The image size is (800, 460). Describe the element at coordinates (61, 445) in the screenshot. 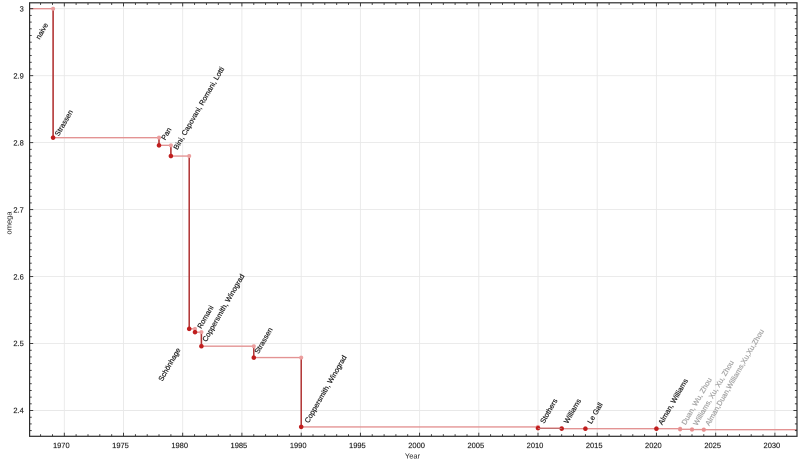

I see `svg-text: 1970` at that location.